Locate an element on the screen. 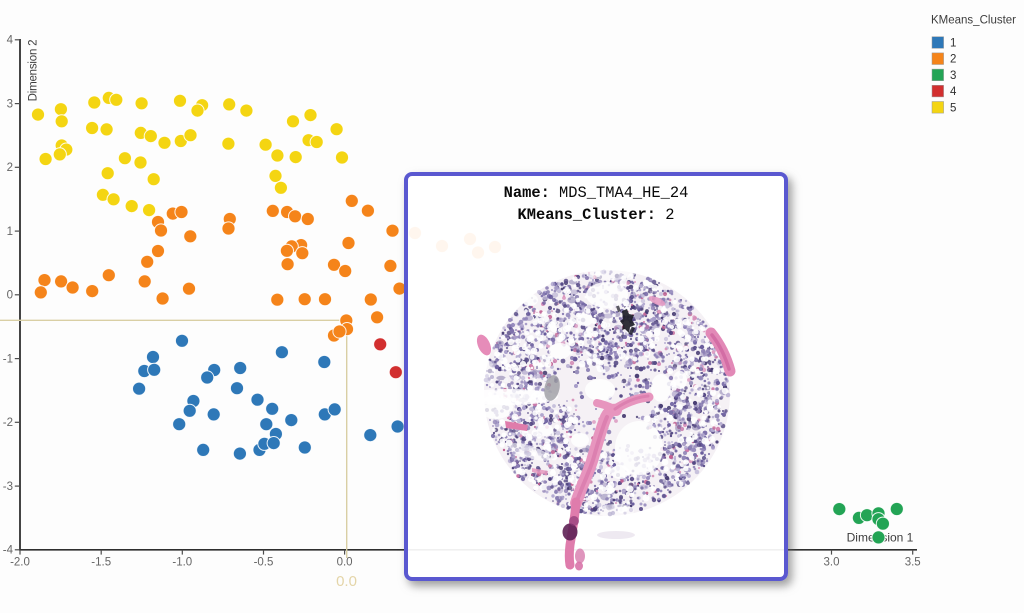  svg-text: -0.5 is located at coordinates (264, 563).